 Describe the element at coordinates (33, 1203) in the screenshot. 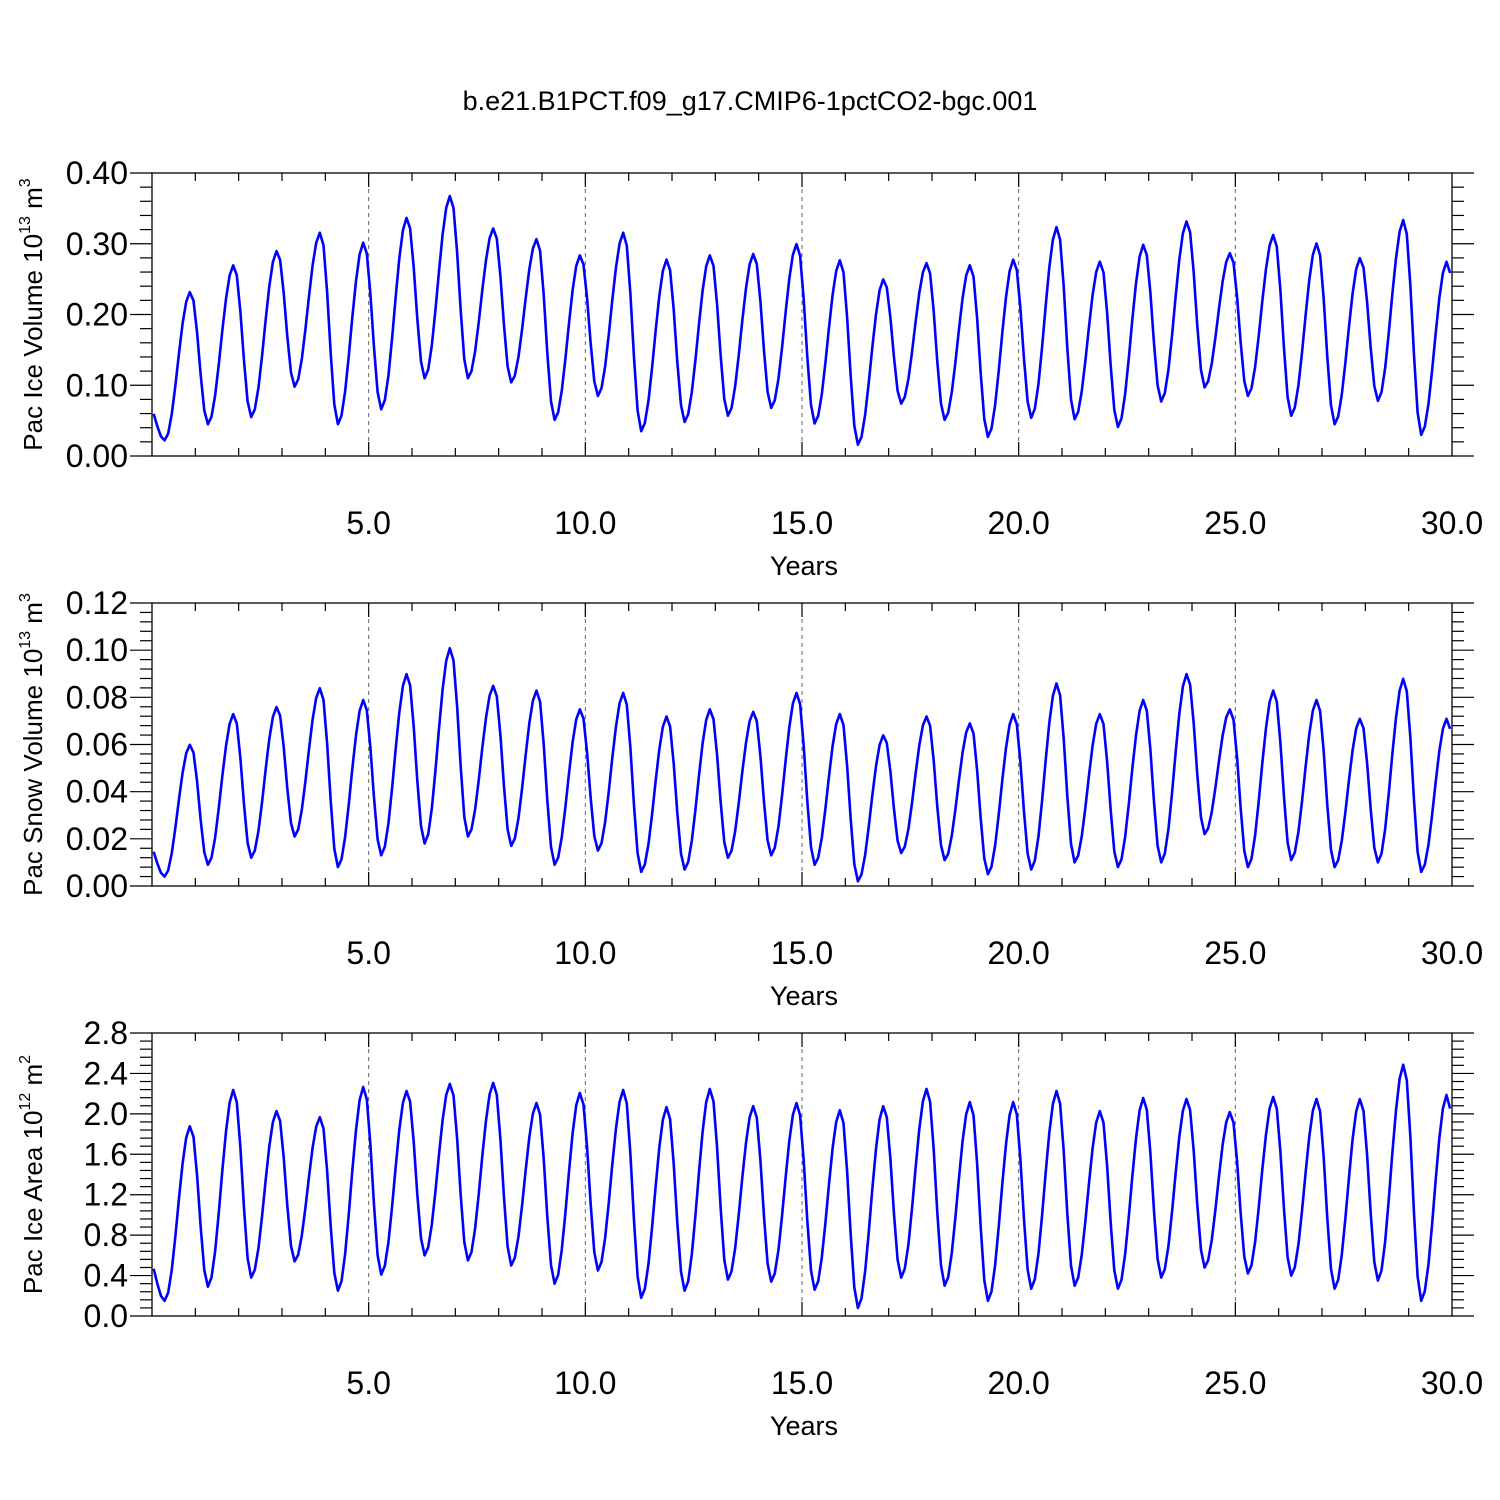

I see `y-axis-label-main: Pac Ice Area 10` at that location.